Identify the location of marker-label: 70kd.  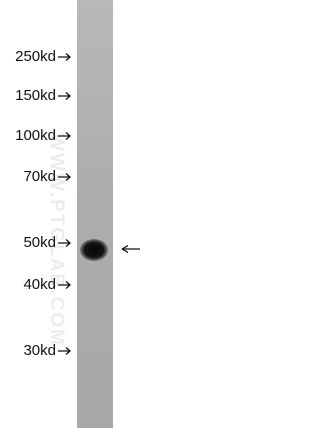
(39, 176).